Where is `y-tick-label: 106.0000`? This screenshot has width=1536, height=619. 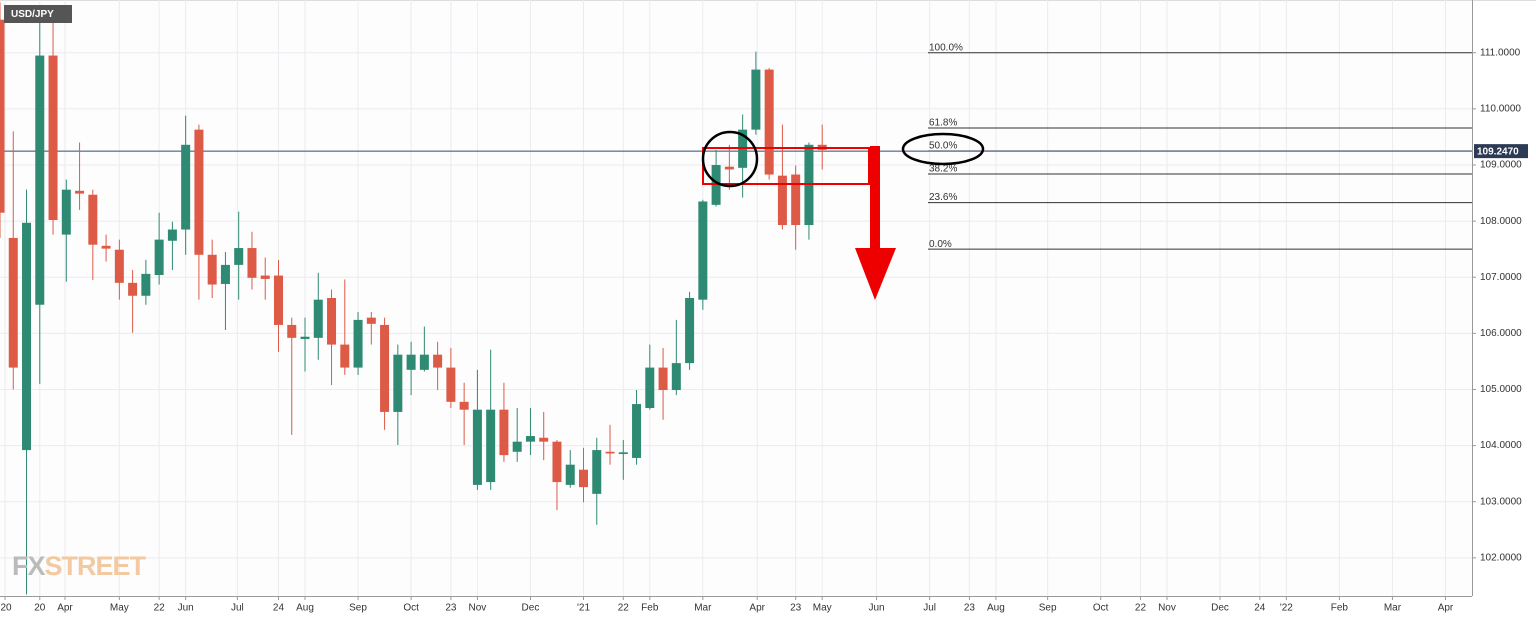 y-tick-label: 106.0000 is located at coordinates (1501, 333).